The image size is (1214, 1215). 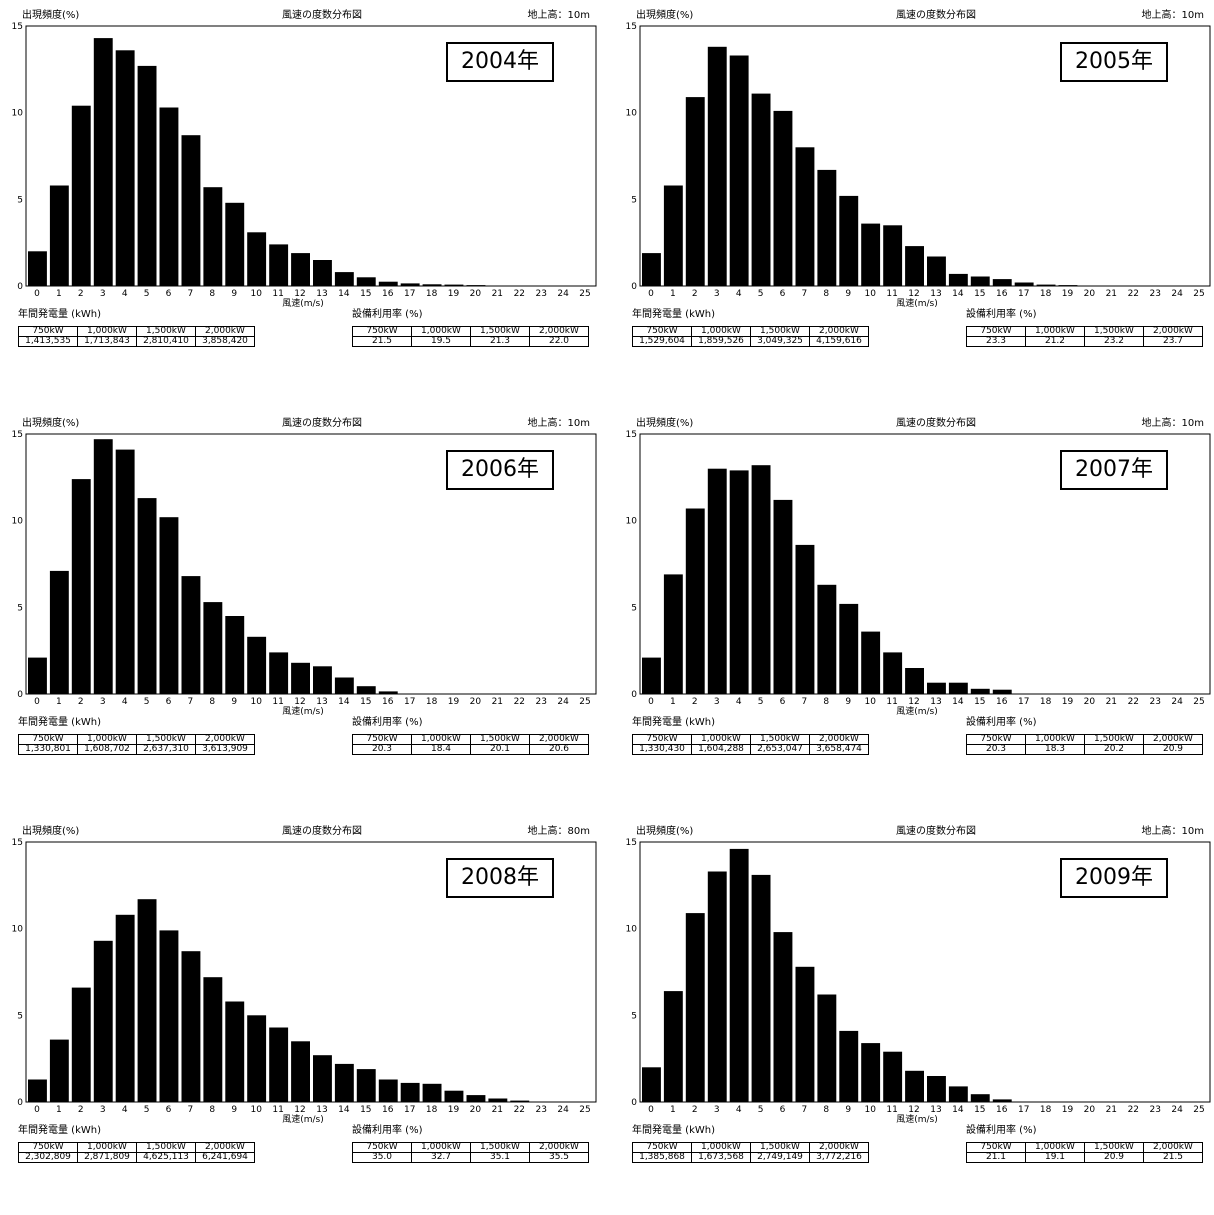 I want to click on x-axis-label: 風速(m/s), so click(x=303, y=303).